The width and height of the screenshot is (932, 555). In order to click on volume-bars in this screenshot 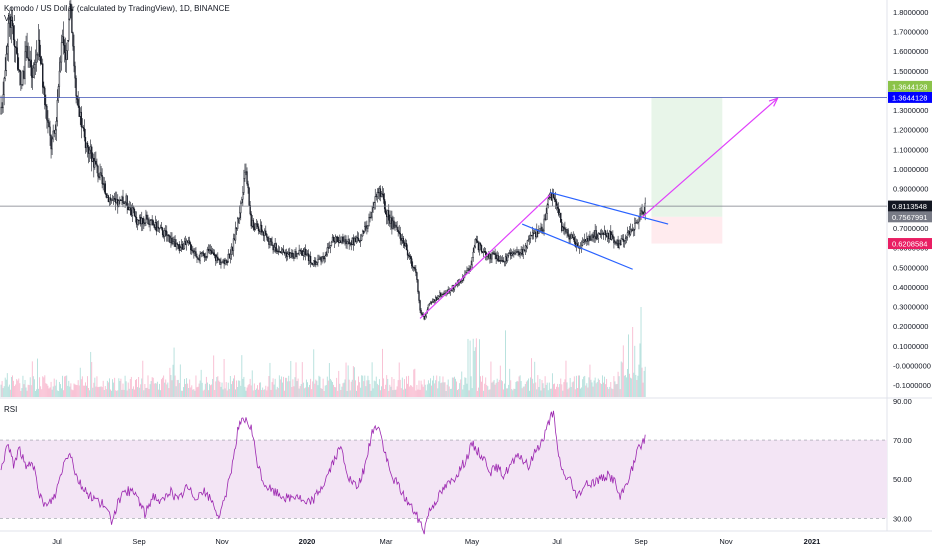, I will do `click(323, 352)`.